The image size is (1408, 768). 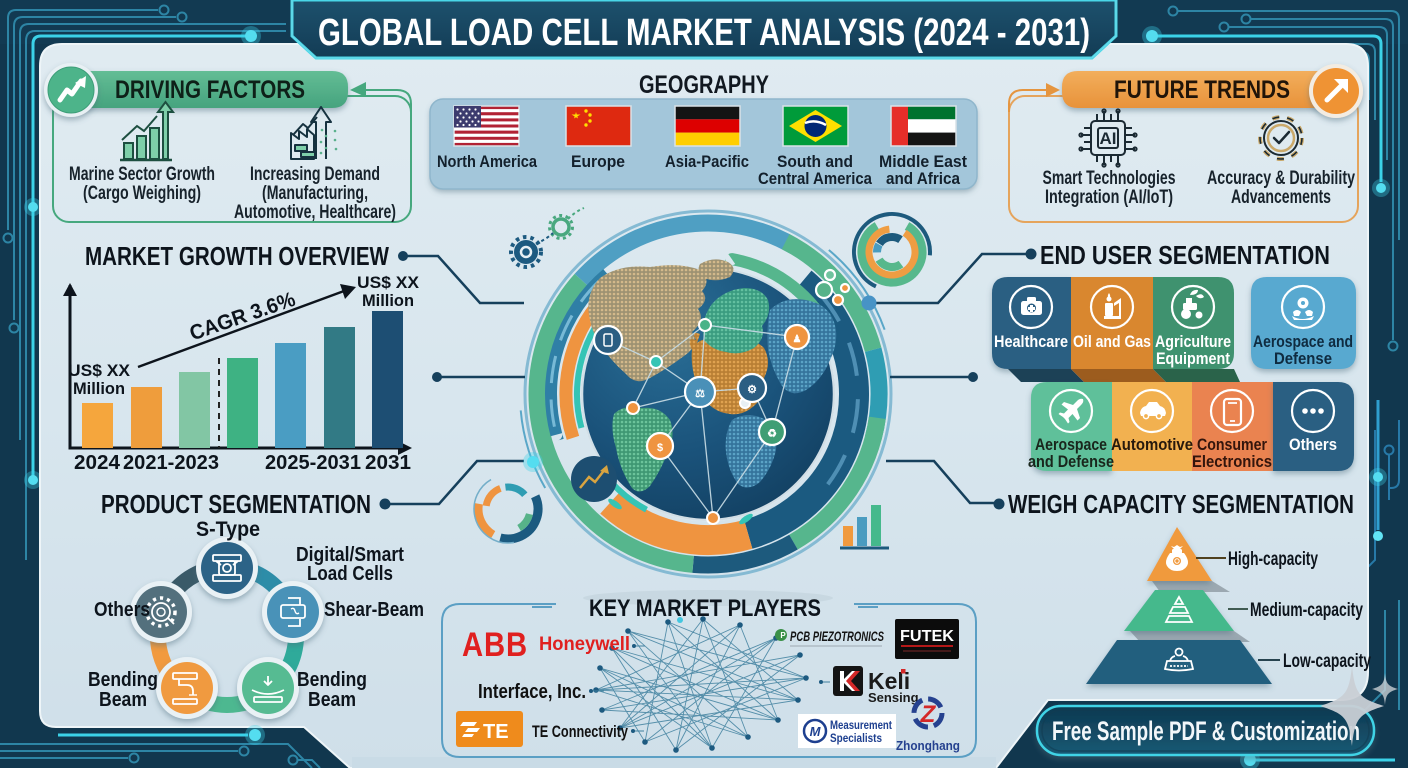 What do you see at coordinates (1185, 255) in the screenshot?
I see `svg-text: END USER SEGMENTATION` at bounding box center [1185, 255].